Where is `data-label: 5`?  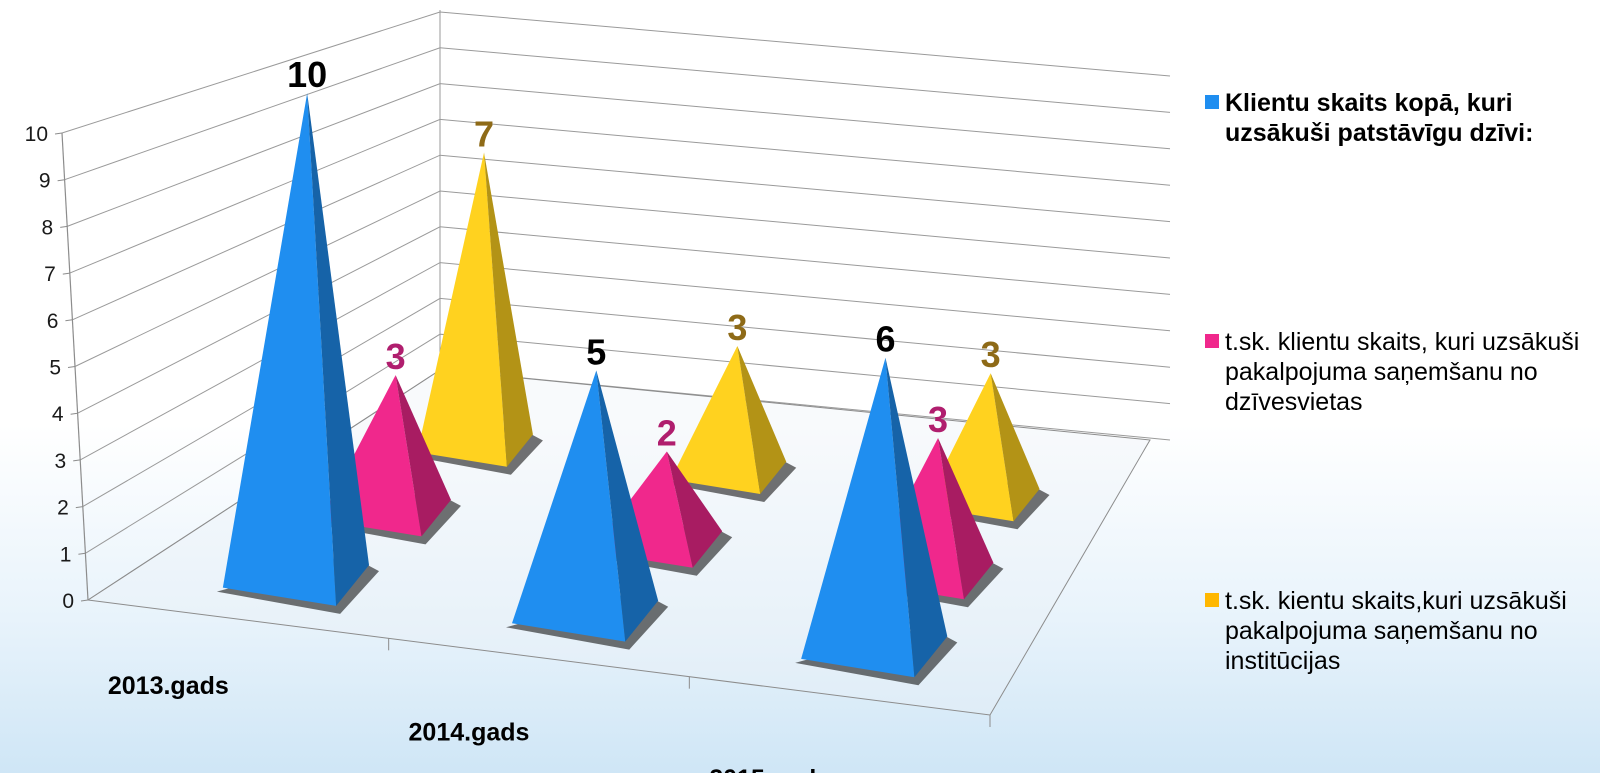
data-label: 5 is located at coordinates (596, 351).